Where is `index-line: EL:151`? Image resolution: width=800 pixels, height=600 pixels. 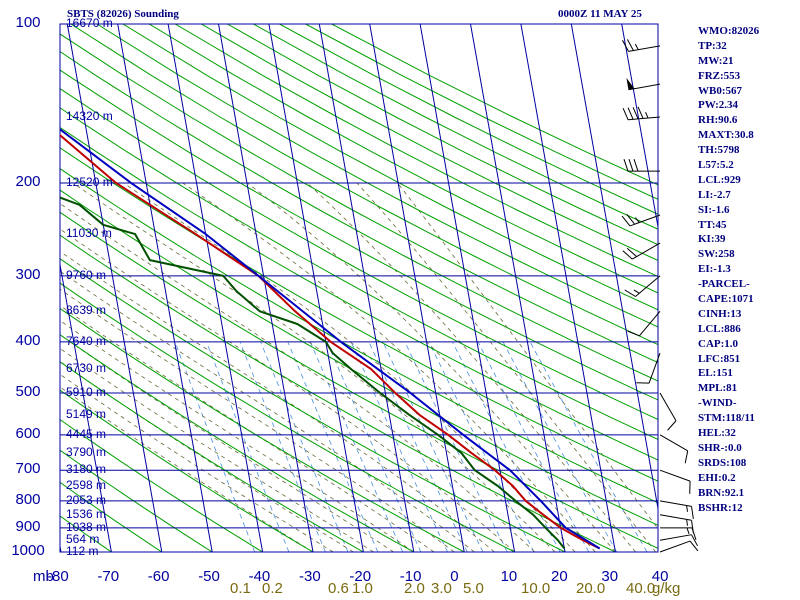 index-line: EL:151 is located at coordinates (715, 373).